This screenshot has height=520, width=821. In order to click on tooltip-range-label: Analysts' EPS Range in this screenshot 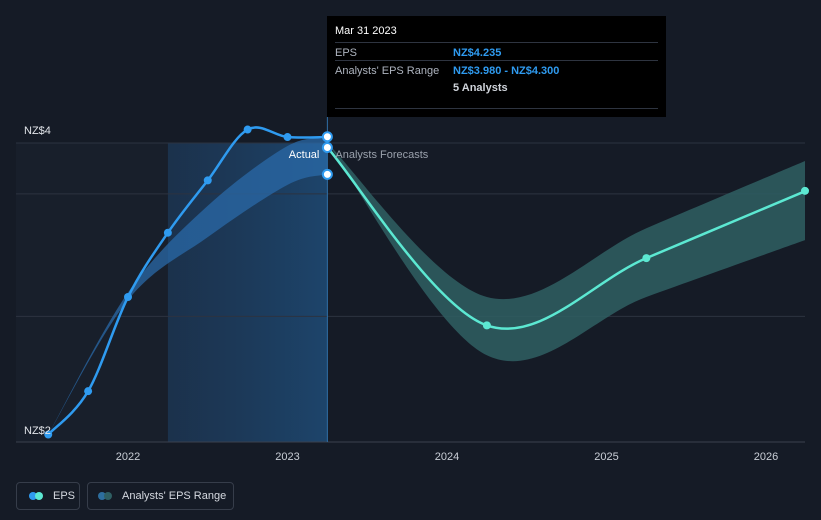, I will do `click(387, 71)`.